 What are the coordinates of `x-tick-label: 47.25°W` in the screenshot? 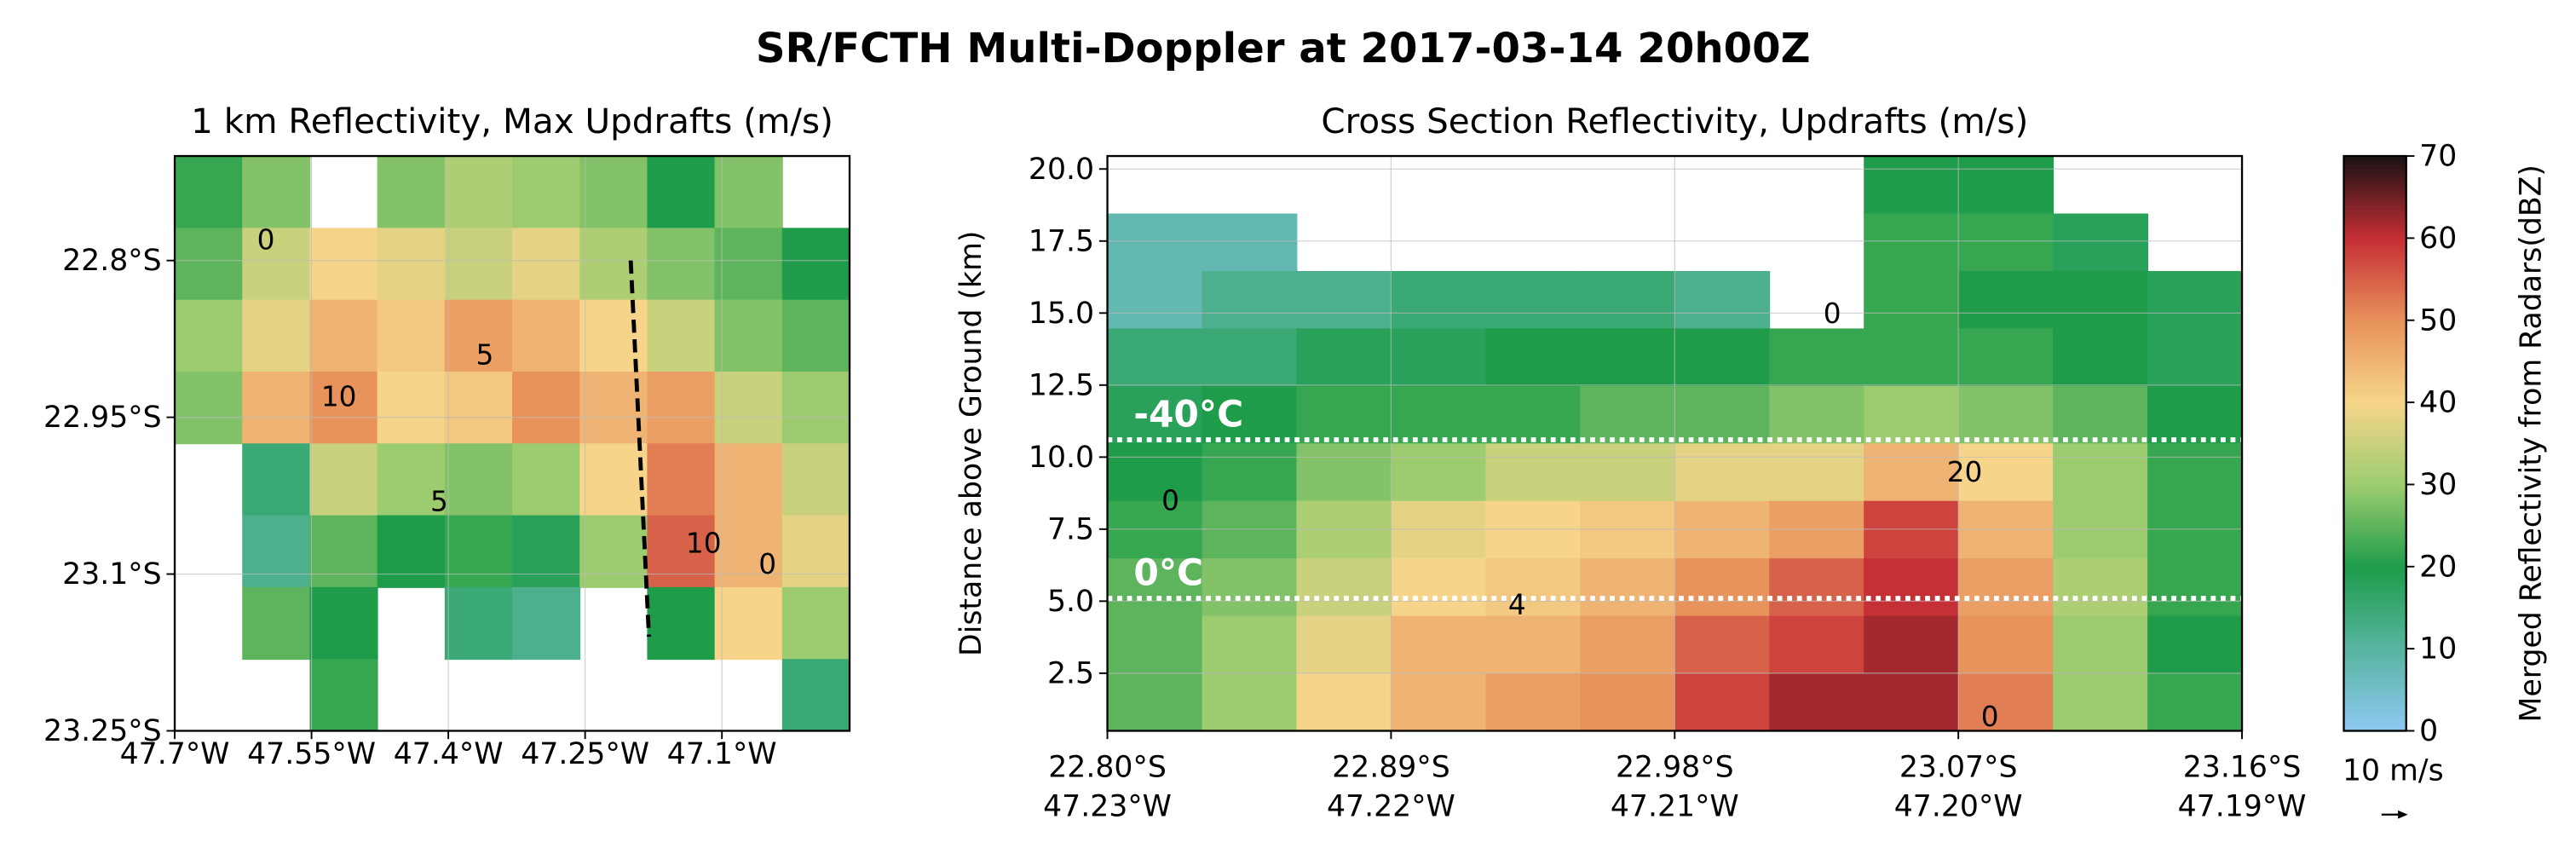 It's located at (585, 754).